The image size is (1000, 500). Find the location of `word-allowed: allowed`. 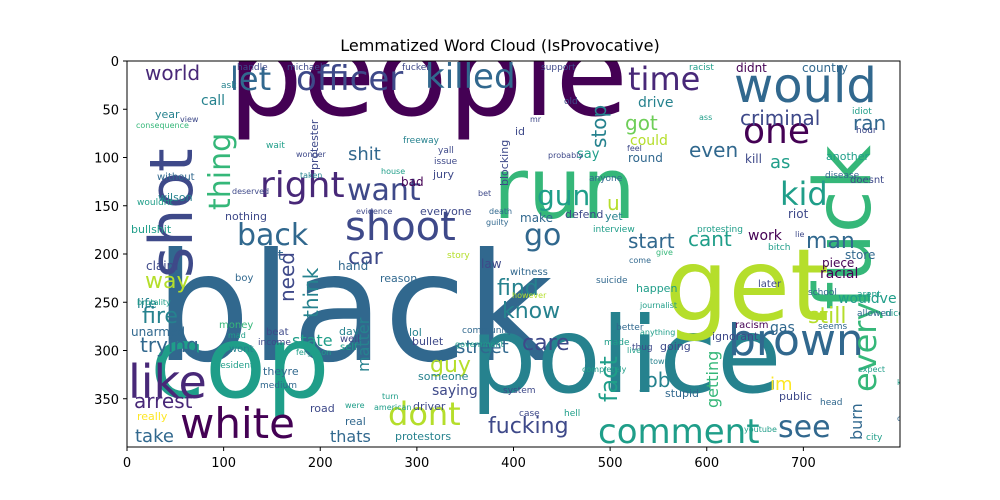

word-allowed: allowed is located at coordinates (874, 314).